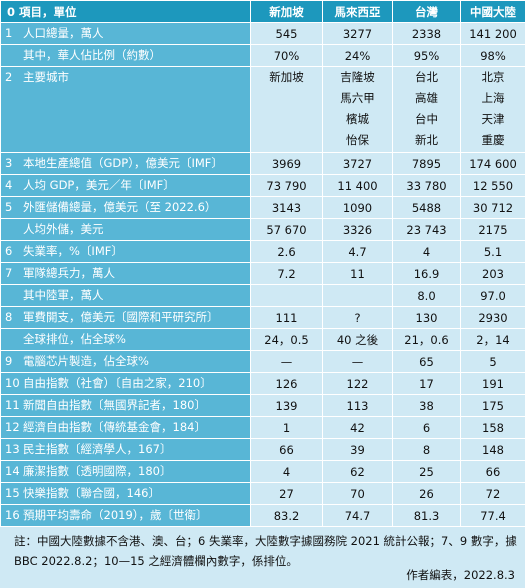 This screenshot has height=588, width=525. What do you see at coordinates (493, 56) in the screenshot?
I see `value-cell: 98%` at bounding box center [493, 56].